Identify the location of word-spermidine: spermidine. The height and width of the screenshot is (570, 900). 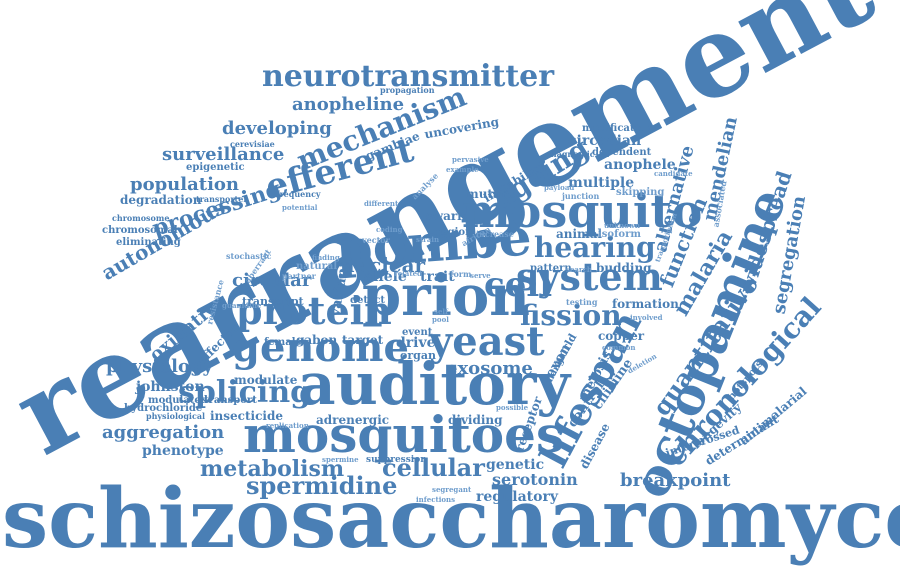
(322, 485).